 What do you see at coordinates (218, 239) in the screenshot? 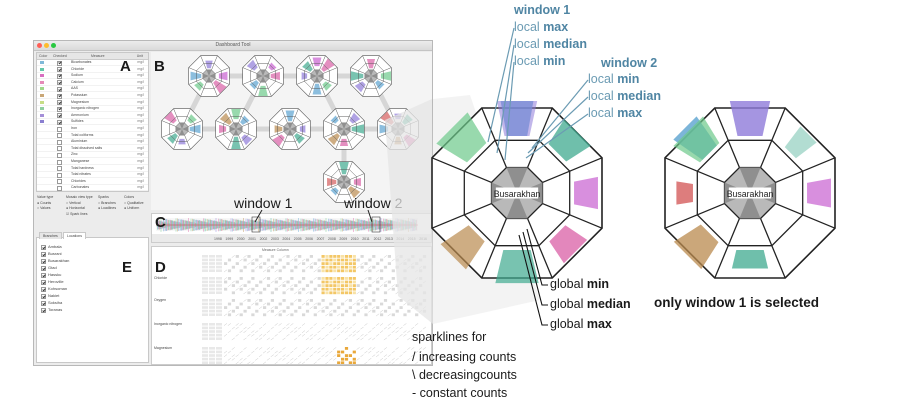
I see `timeline-year-label: 1998` at bounding box center [218, 239].